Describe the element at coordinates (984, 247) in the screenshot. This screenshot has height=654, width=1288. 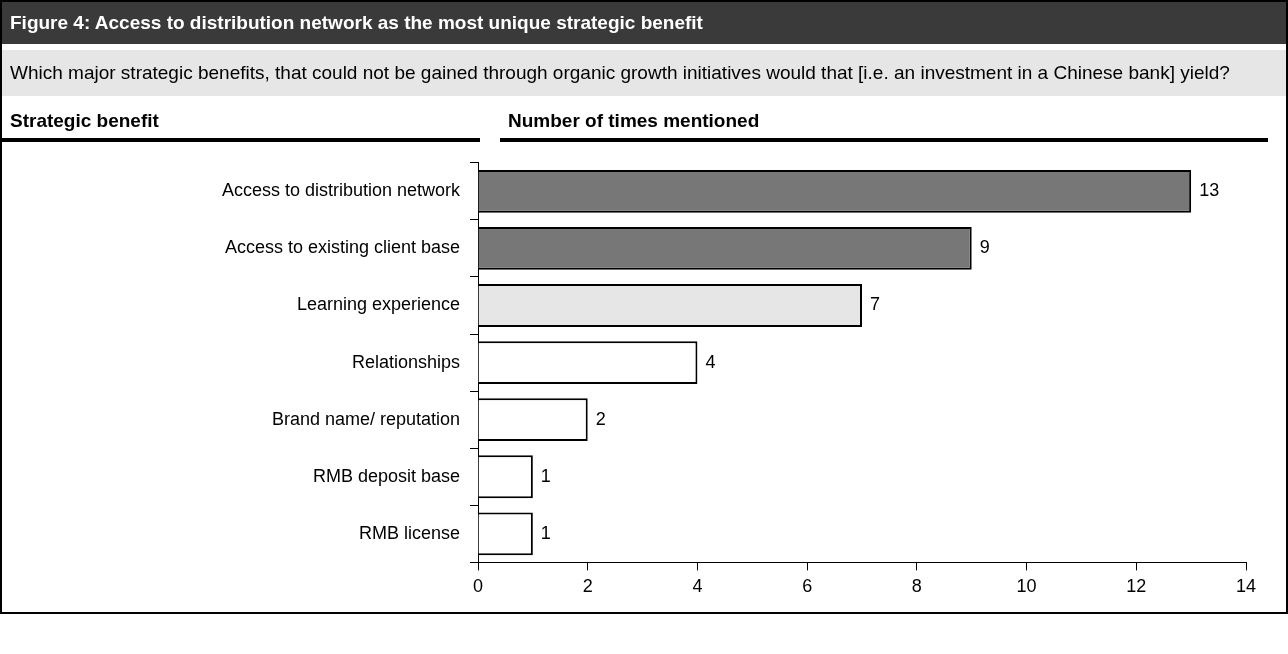
I see `data-label: 9` at that location.